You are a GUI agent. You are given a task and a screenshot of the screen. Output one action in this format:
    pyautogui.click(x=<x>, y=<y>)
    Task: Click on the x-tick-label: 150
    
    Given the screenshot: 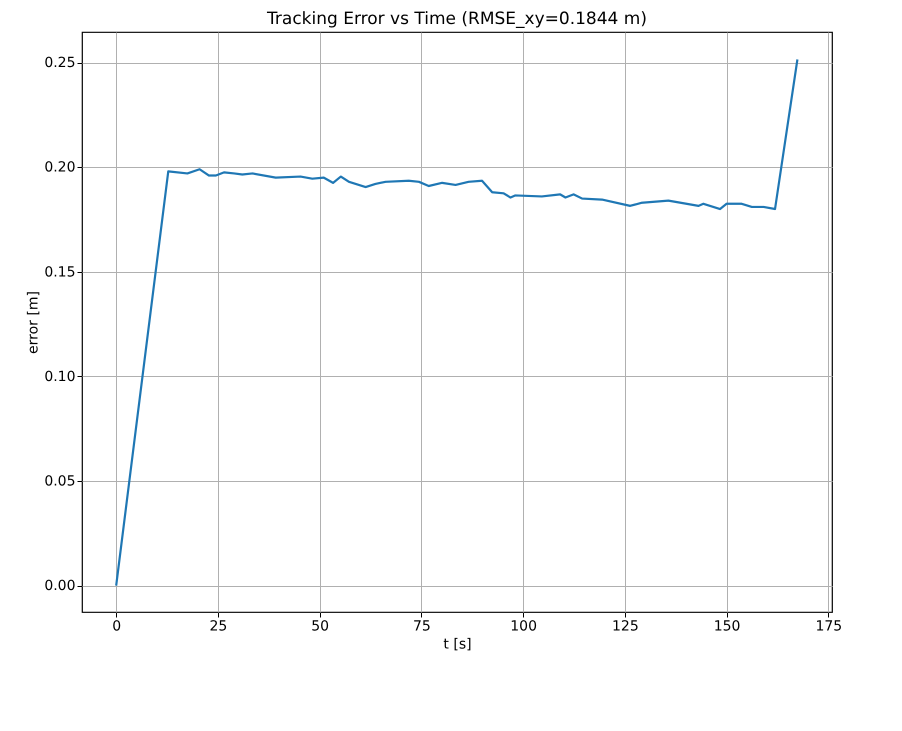 What is the action you would take?
    pyautogui.click(x=727, y=626)
    